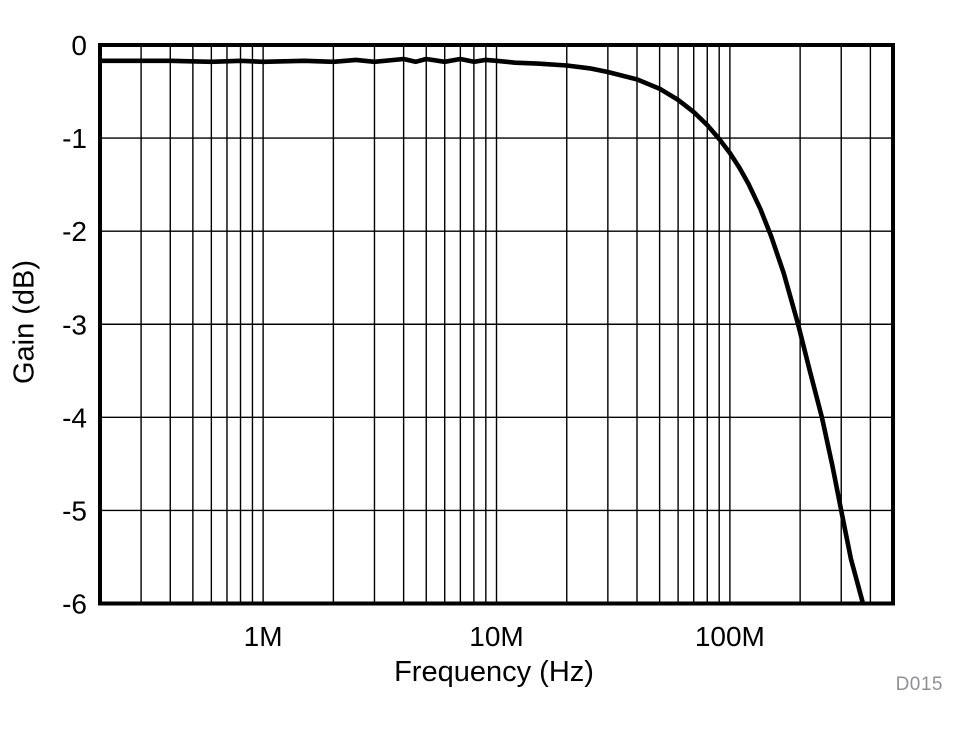 The image size is (976, 734). What do you see at coordinates (74, 510) in the screenshot?
I see `y-tick-label: -5` at bounding box center [74, 510].